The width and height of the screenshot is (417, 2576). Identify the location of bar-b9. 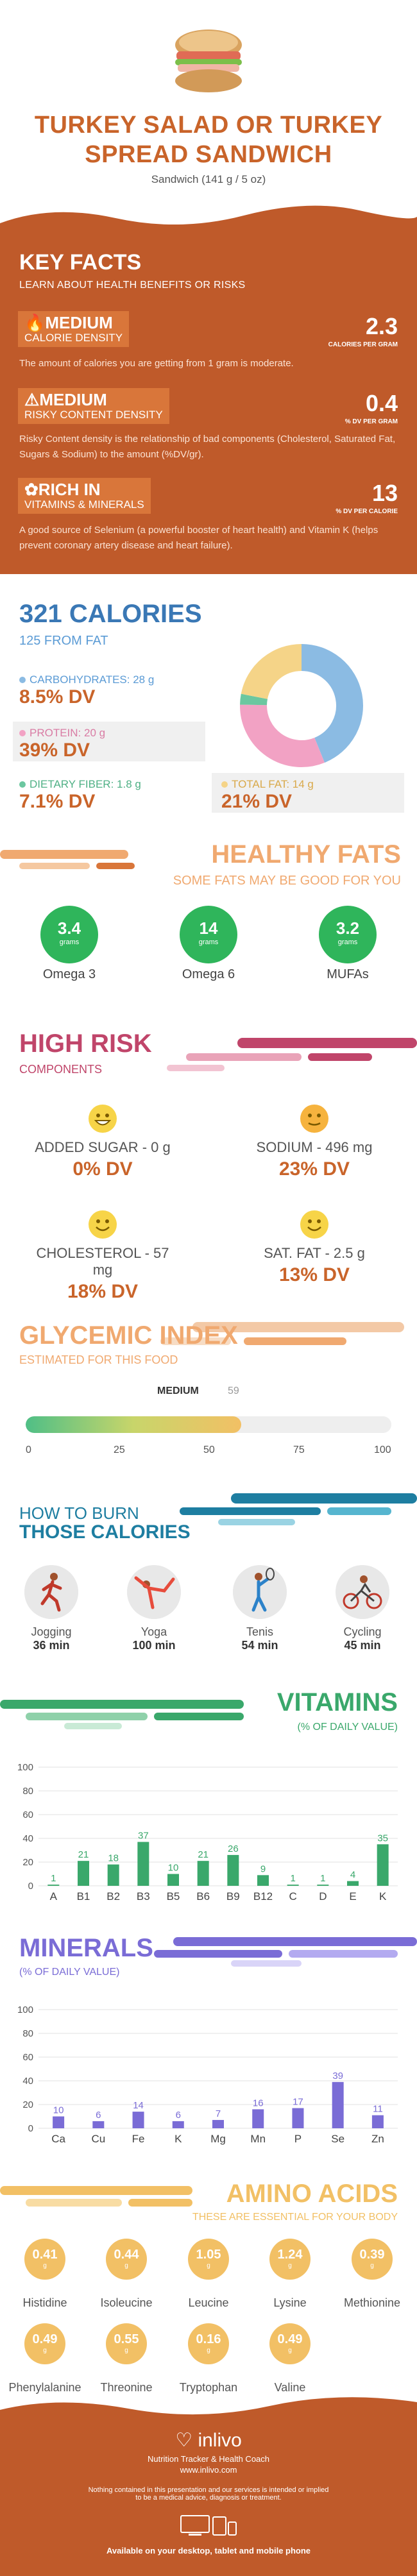
(233, 1870).